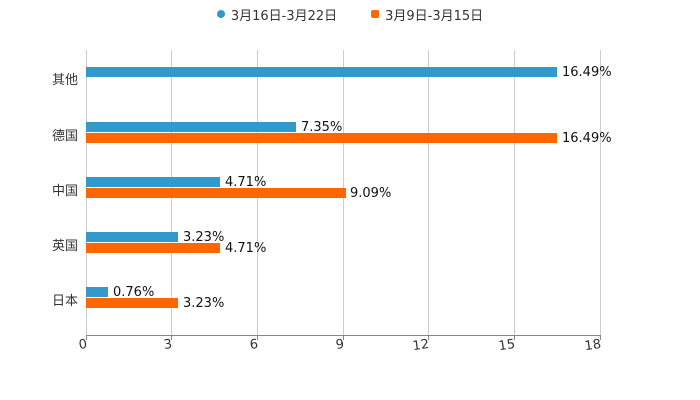 This screenshot has width=700, height=400. I want to click on x-tick-label: 18, so click(593, 346).